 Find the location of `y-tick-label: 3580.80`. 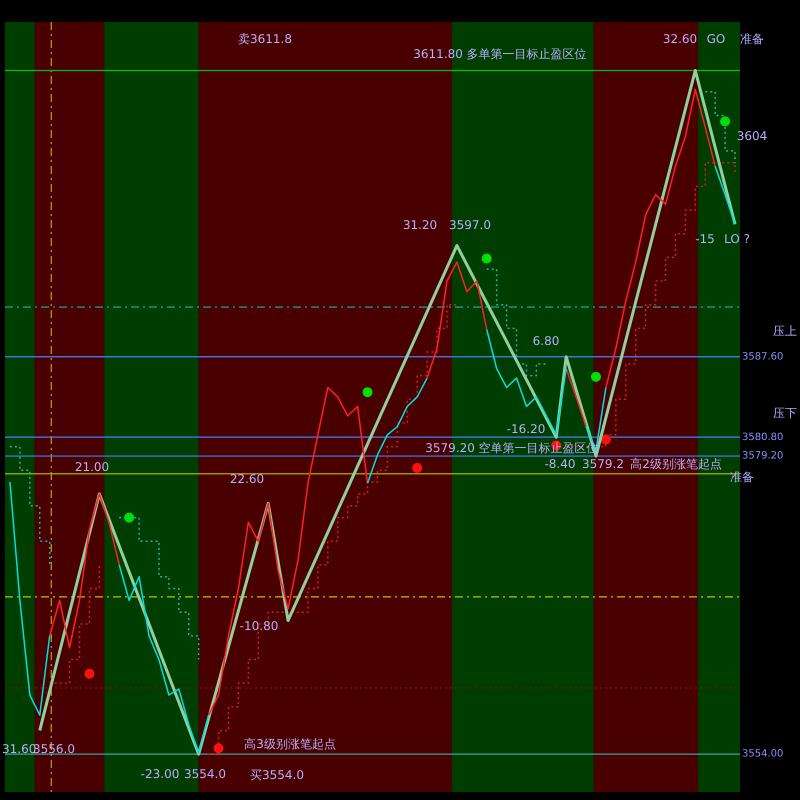

y-tick-label: 3580.80 is located at coordinates (763, 437).